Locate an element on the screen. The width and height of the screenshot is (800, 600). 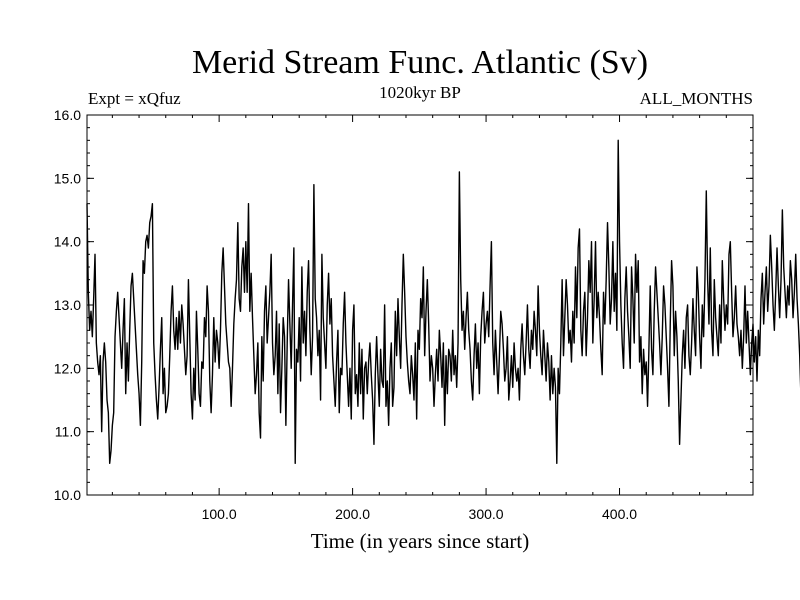
chart-subtitle-right: ALL_MONTHS is located at coordinates (696, 98).